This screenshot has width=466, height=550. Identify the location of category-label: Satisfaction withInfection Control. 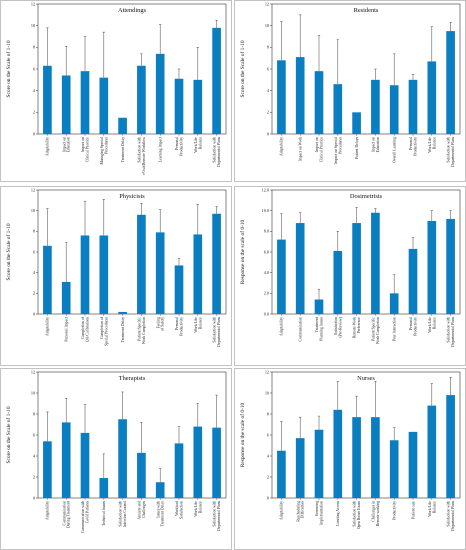
(123, 514).